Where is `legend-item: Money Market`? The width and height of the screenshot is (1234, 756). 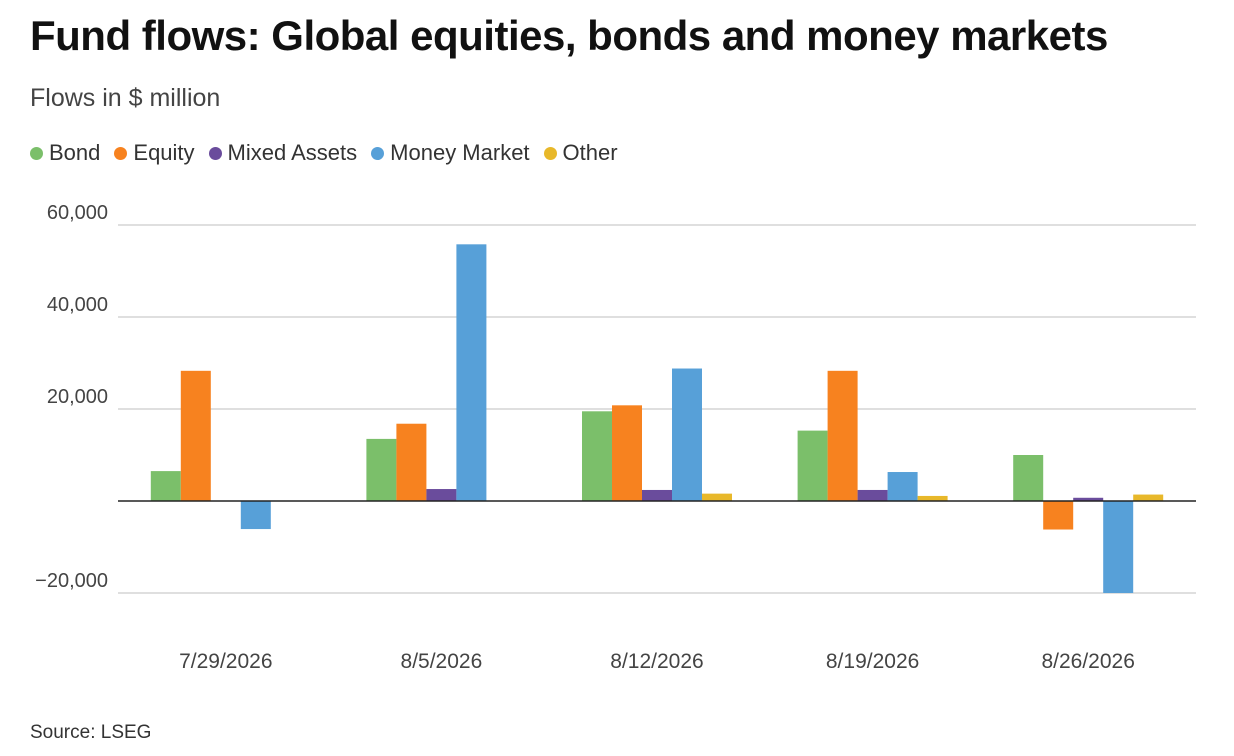 legend-item: Money Market is located at coordinates (450, 153).